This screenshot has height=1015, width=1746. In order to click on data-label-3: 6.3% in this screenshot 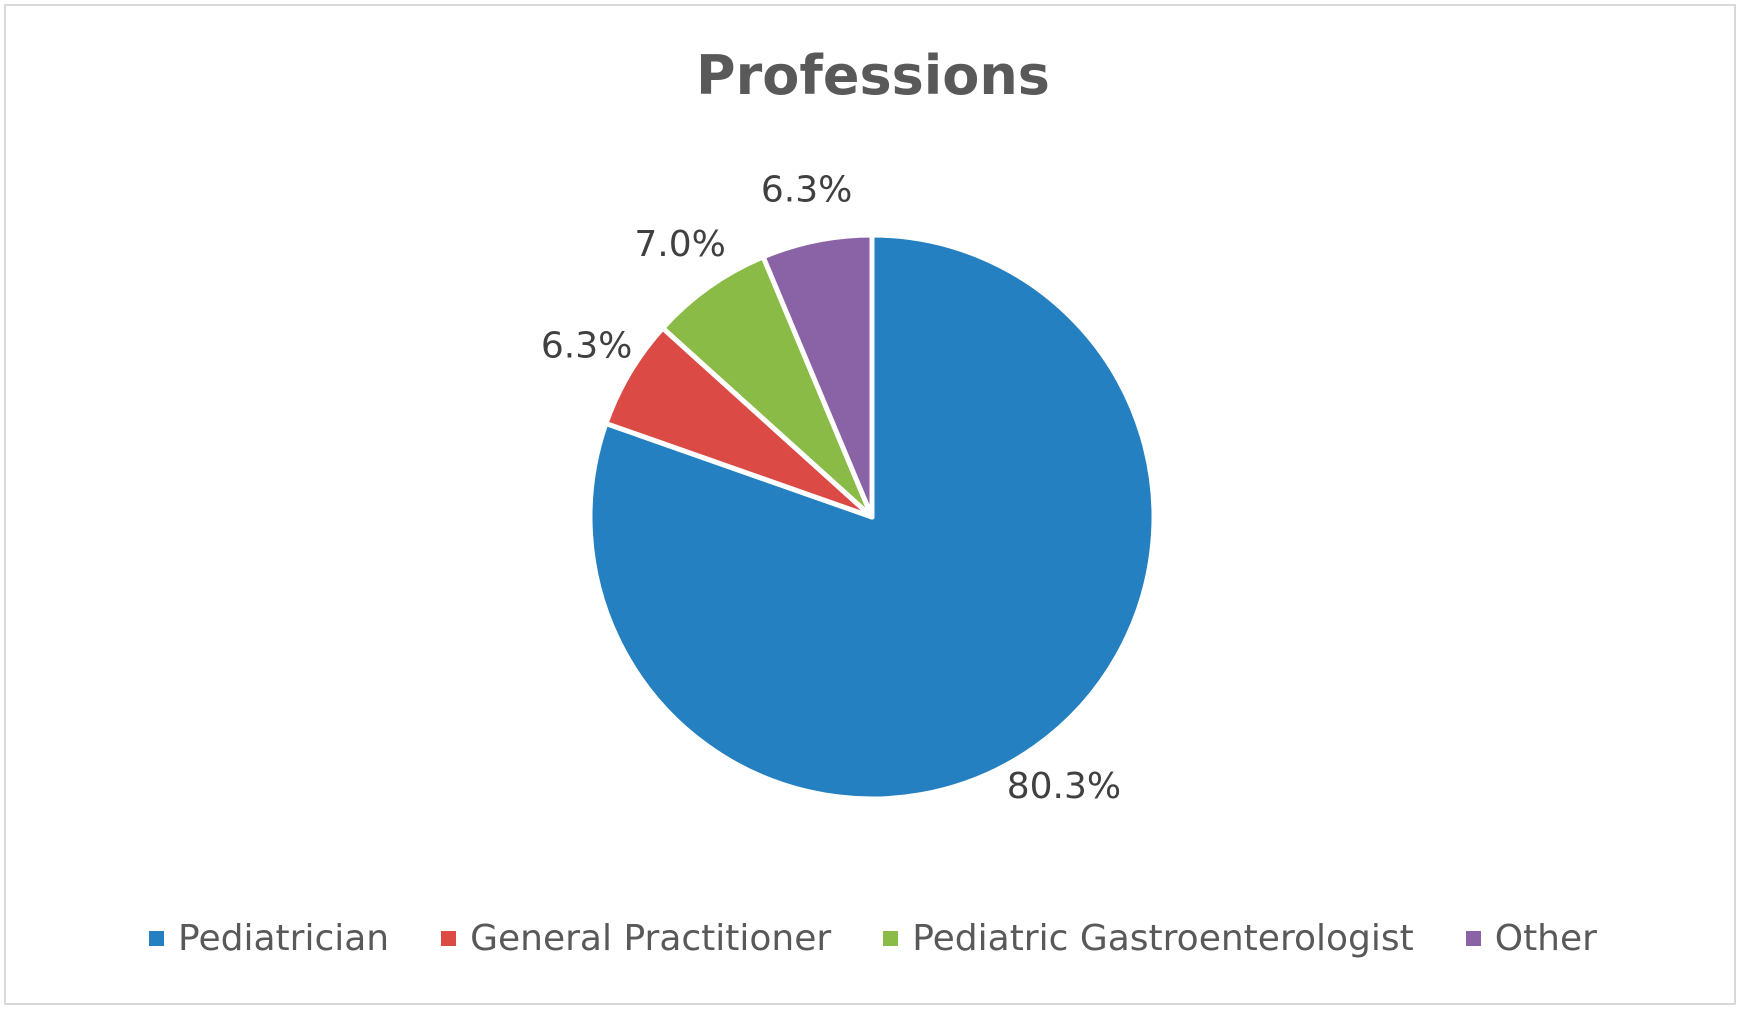, I will do `click(806, 189)`.